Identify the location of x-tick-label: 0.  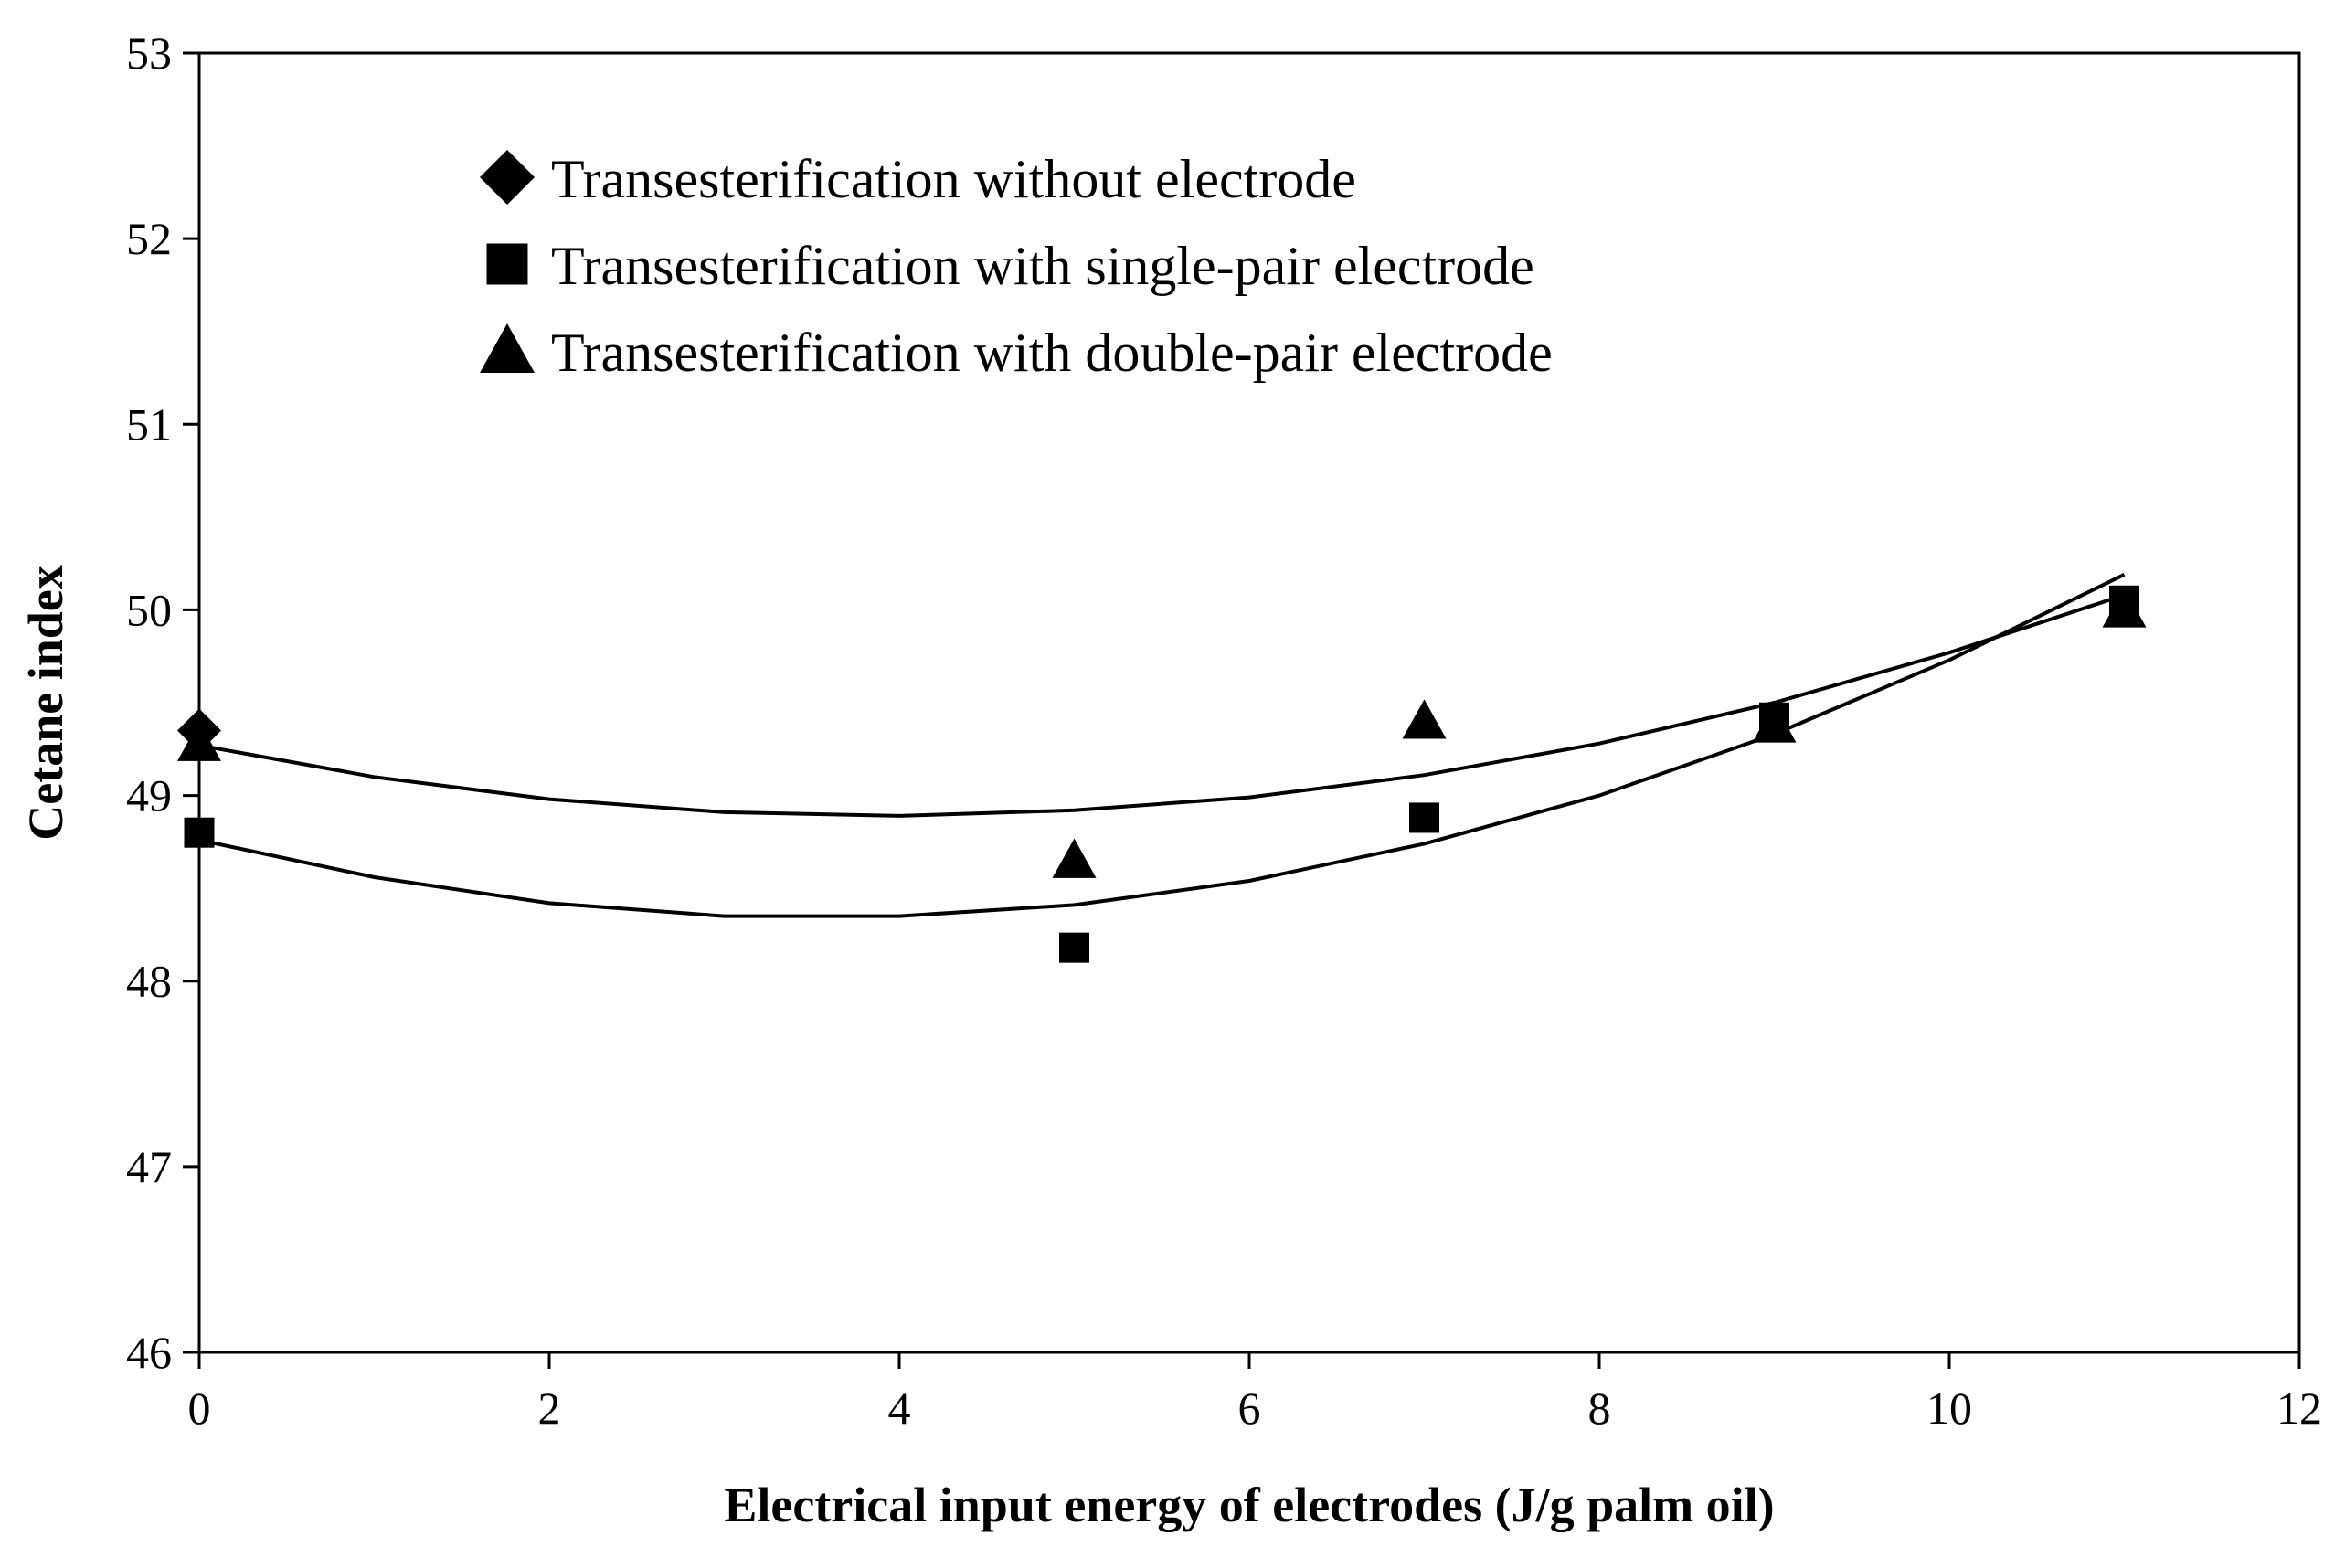
(199, 1409).